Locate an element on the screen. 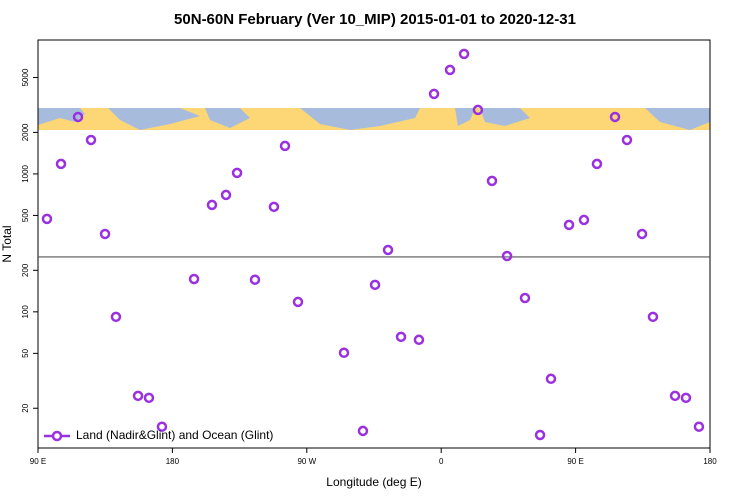 Image resolution: width=750 pixels, height=500 pixels. y-tick-label: 5000 is located at coordinates (25, 77).